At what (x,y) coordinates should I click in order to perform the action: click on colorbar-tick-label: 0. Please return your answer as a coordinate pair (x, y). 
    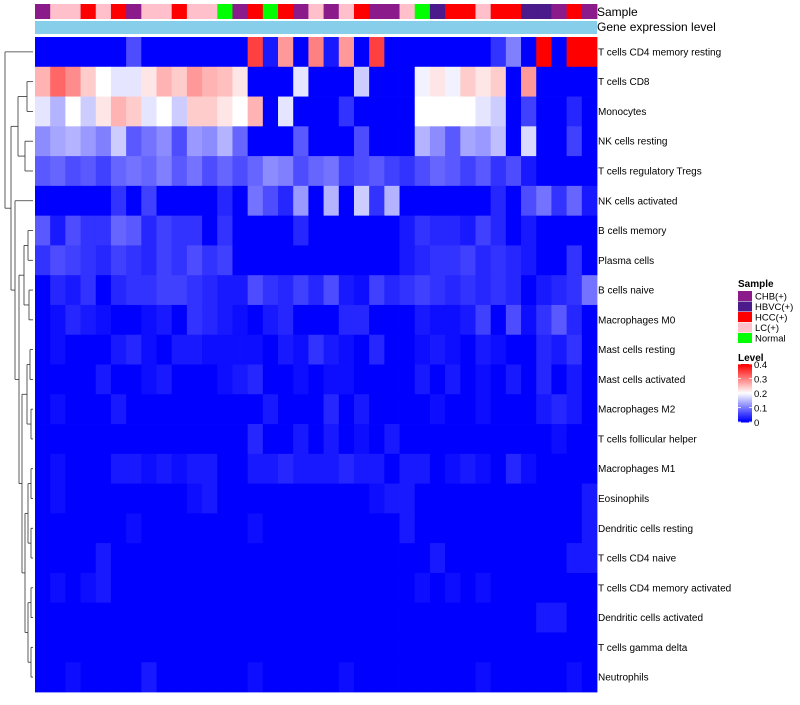
    Looking at the image, I should click on (756, 423).